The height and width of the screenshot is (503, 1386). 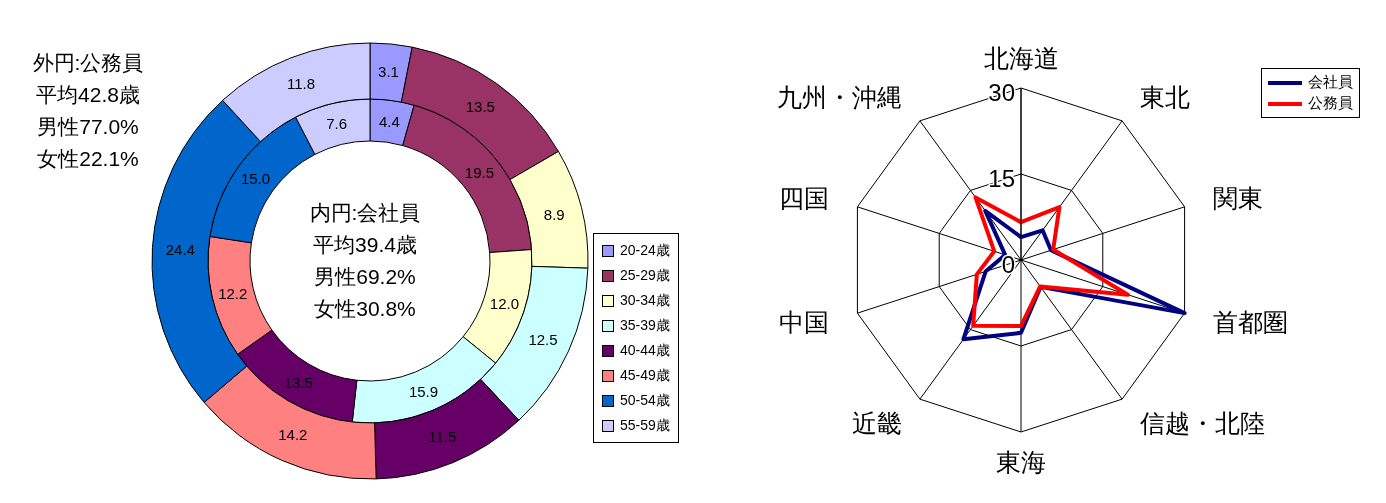 What do you see at coordinates (645, 350) in the screenshot?
I see `legend-label: 40-44歳` at bounding box center [645, 350].